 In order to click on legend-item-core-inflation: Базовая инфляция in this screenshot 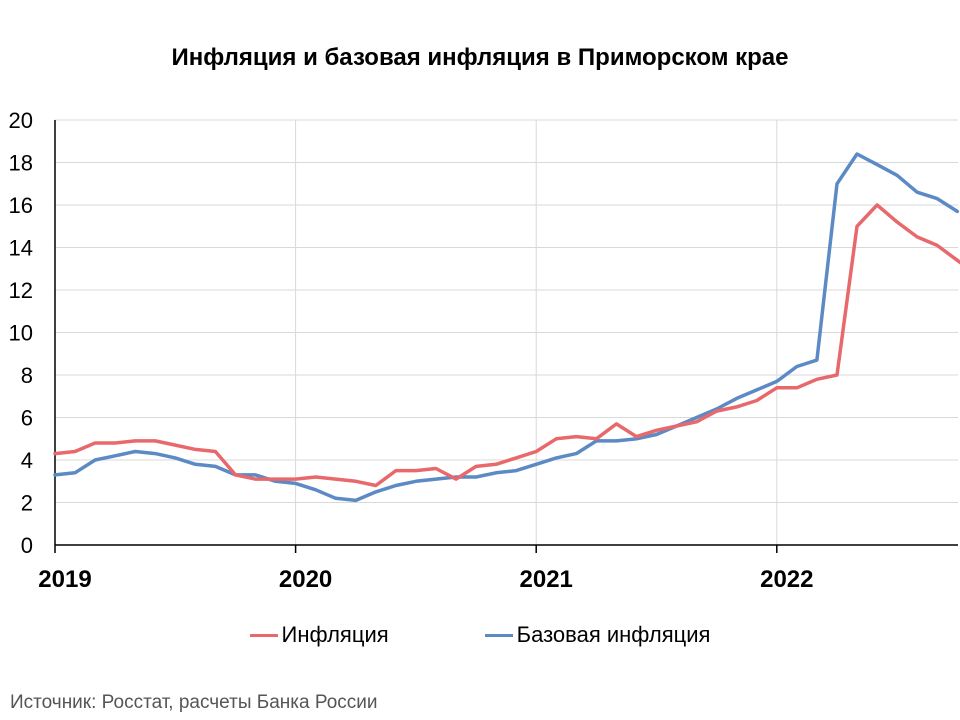, I will do `click(597, 635)`.